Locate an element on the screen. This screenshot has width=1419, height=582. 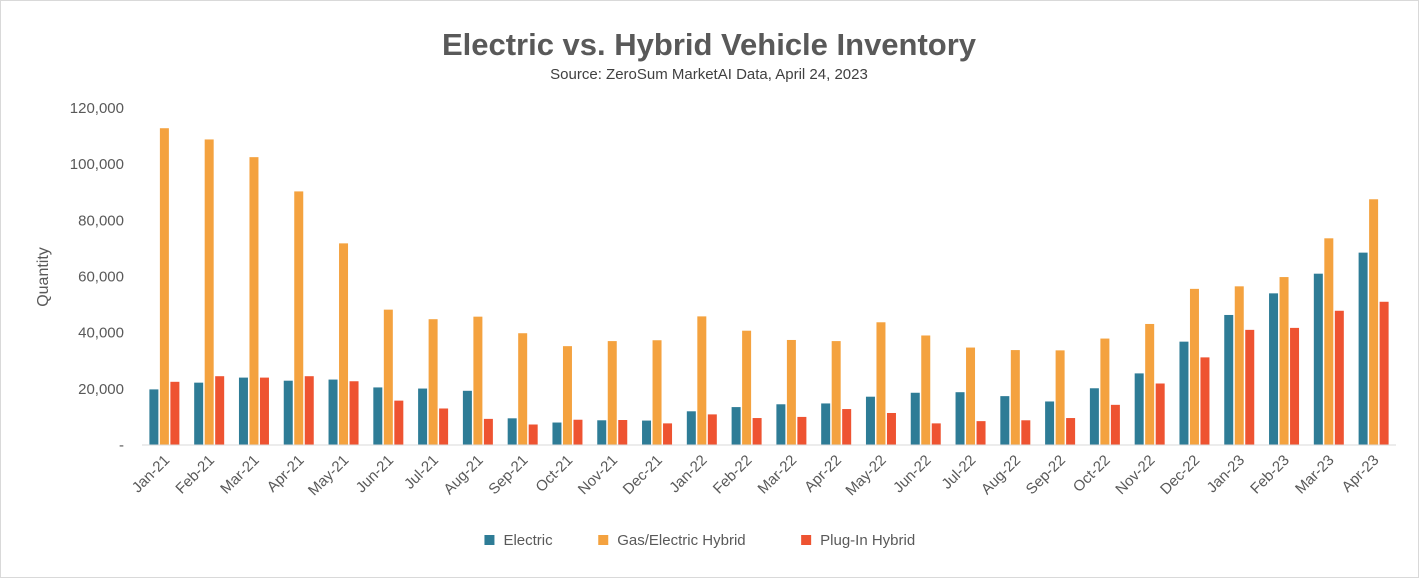
x-tick-label: Aug-21 is located at coordinates (463, 475).